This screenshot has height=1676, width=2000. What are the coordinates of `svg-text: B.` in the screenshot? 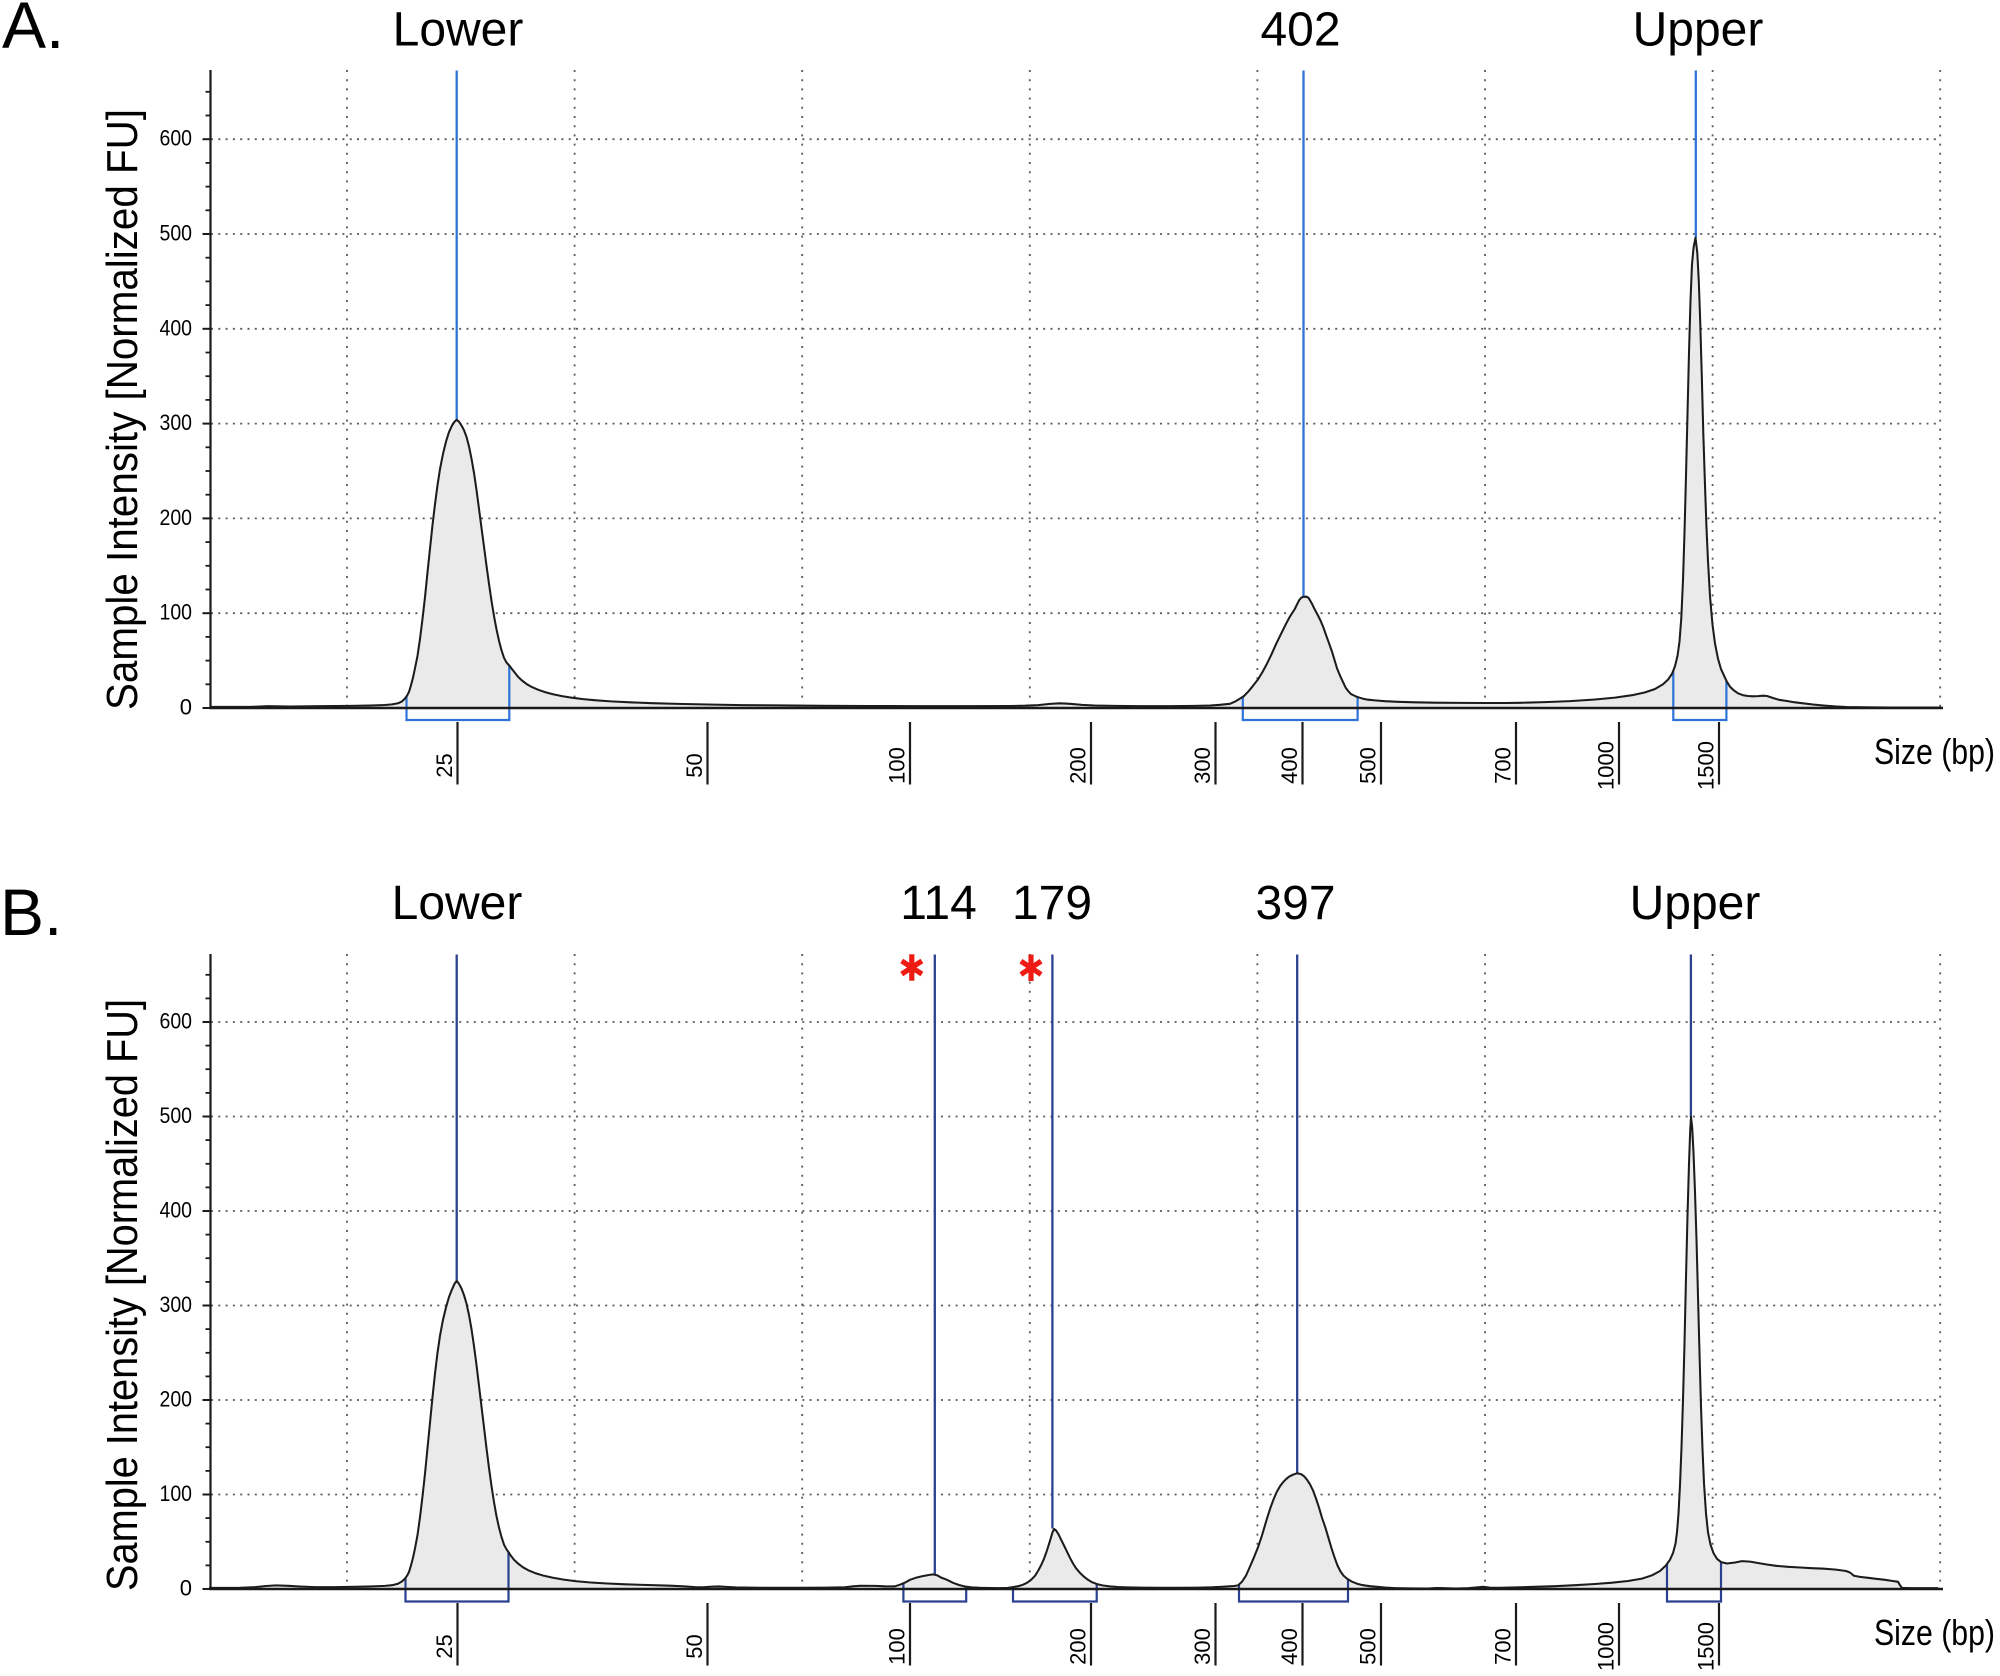 It's located at (31, 912).